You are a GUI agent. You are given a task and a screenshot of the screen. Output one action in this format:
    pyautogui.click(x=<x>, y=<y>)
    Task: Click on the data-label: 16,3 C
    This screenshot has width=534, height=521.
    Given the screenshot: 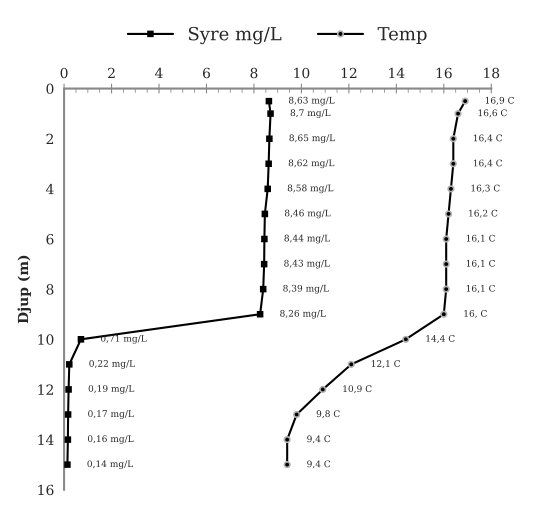 What is the action you would take?
    pyautogui.click(x=485, y=188)
    